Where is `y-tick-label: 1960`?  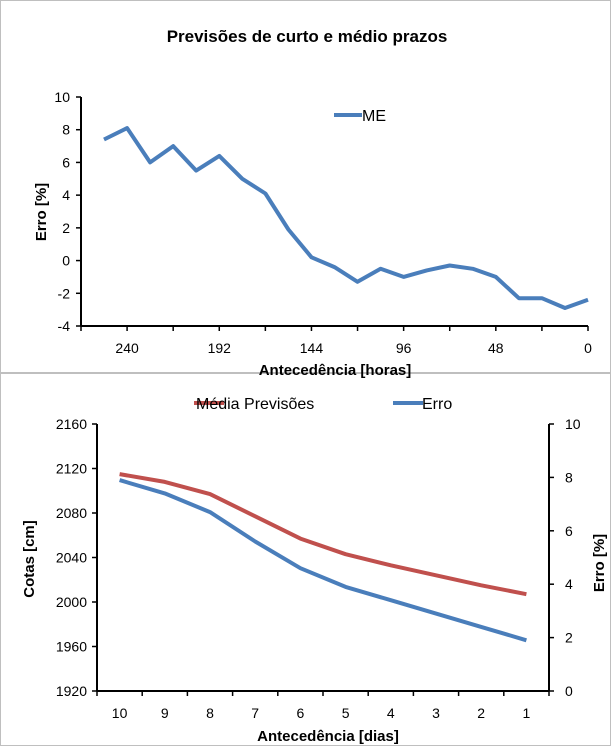 y-tick-label: 1960 is located at coordinates (71, 647).